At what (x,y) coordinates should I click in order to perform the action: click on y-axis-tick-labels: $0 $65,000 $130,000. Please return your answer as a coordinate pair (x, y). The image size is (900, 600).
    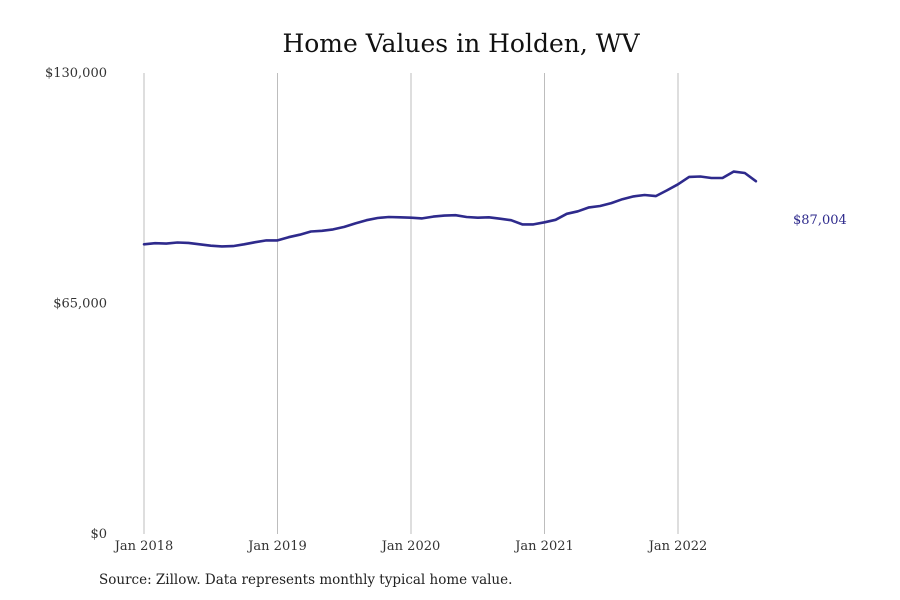
    Looking at the image, I should click on (76, 304).